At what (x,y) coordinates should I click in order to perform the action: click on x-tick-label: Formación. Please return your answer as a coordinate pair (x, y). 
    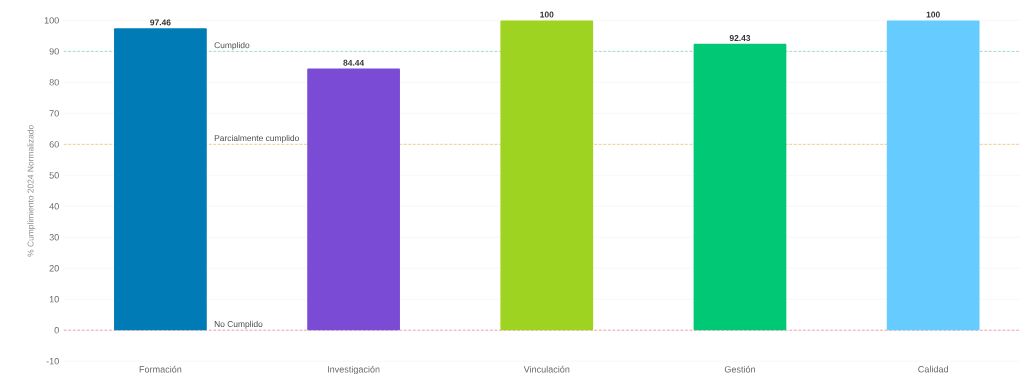
    Looking at the image, I should click on (160, 369).